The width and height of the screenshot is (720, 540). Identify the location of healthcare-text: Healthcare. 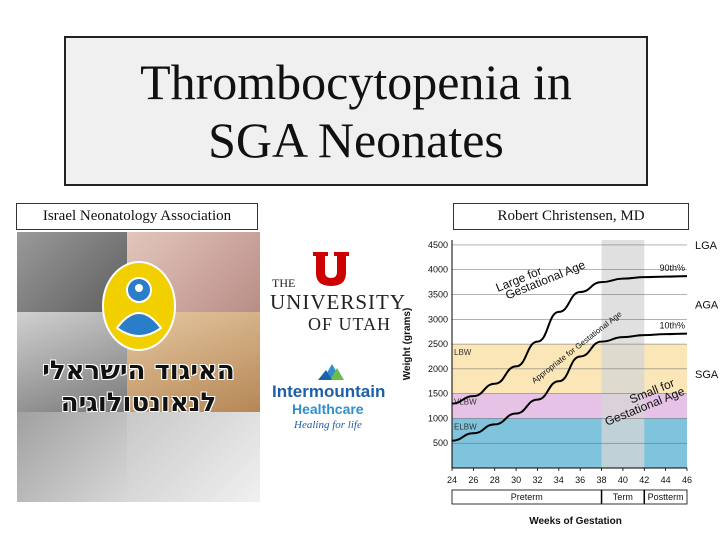
(328, 409).